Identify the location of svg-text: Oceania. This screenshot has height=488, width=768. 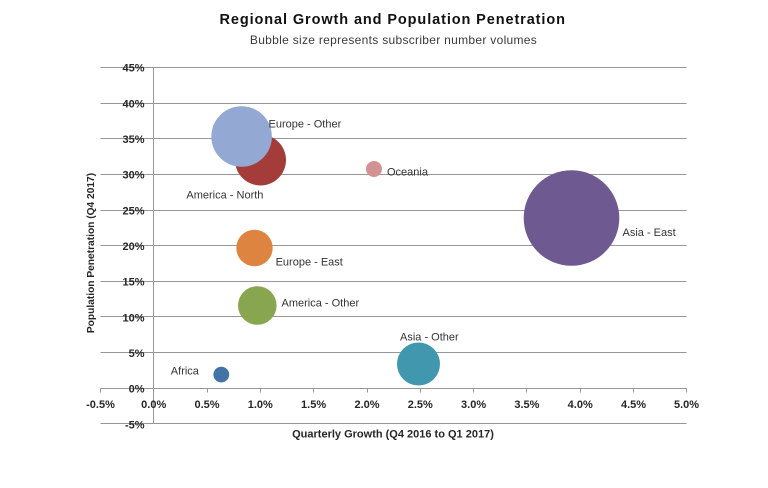
(408, 173).